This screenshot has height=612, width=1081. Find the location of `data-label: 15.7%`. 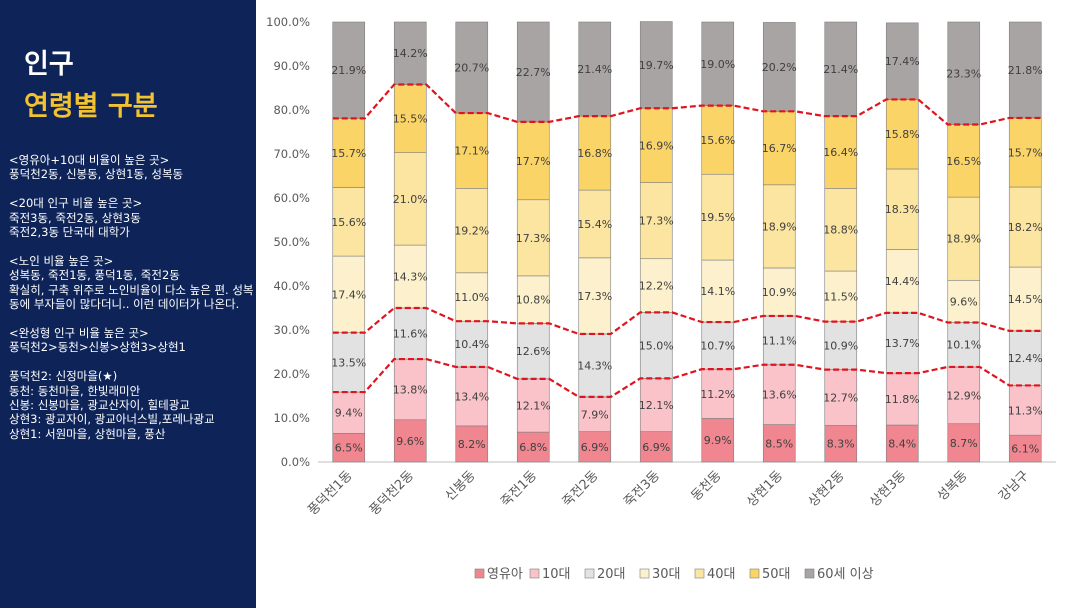

data-label: 15.7% is located at coordinates (1025, 152).